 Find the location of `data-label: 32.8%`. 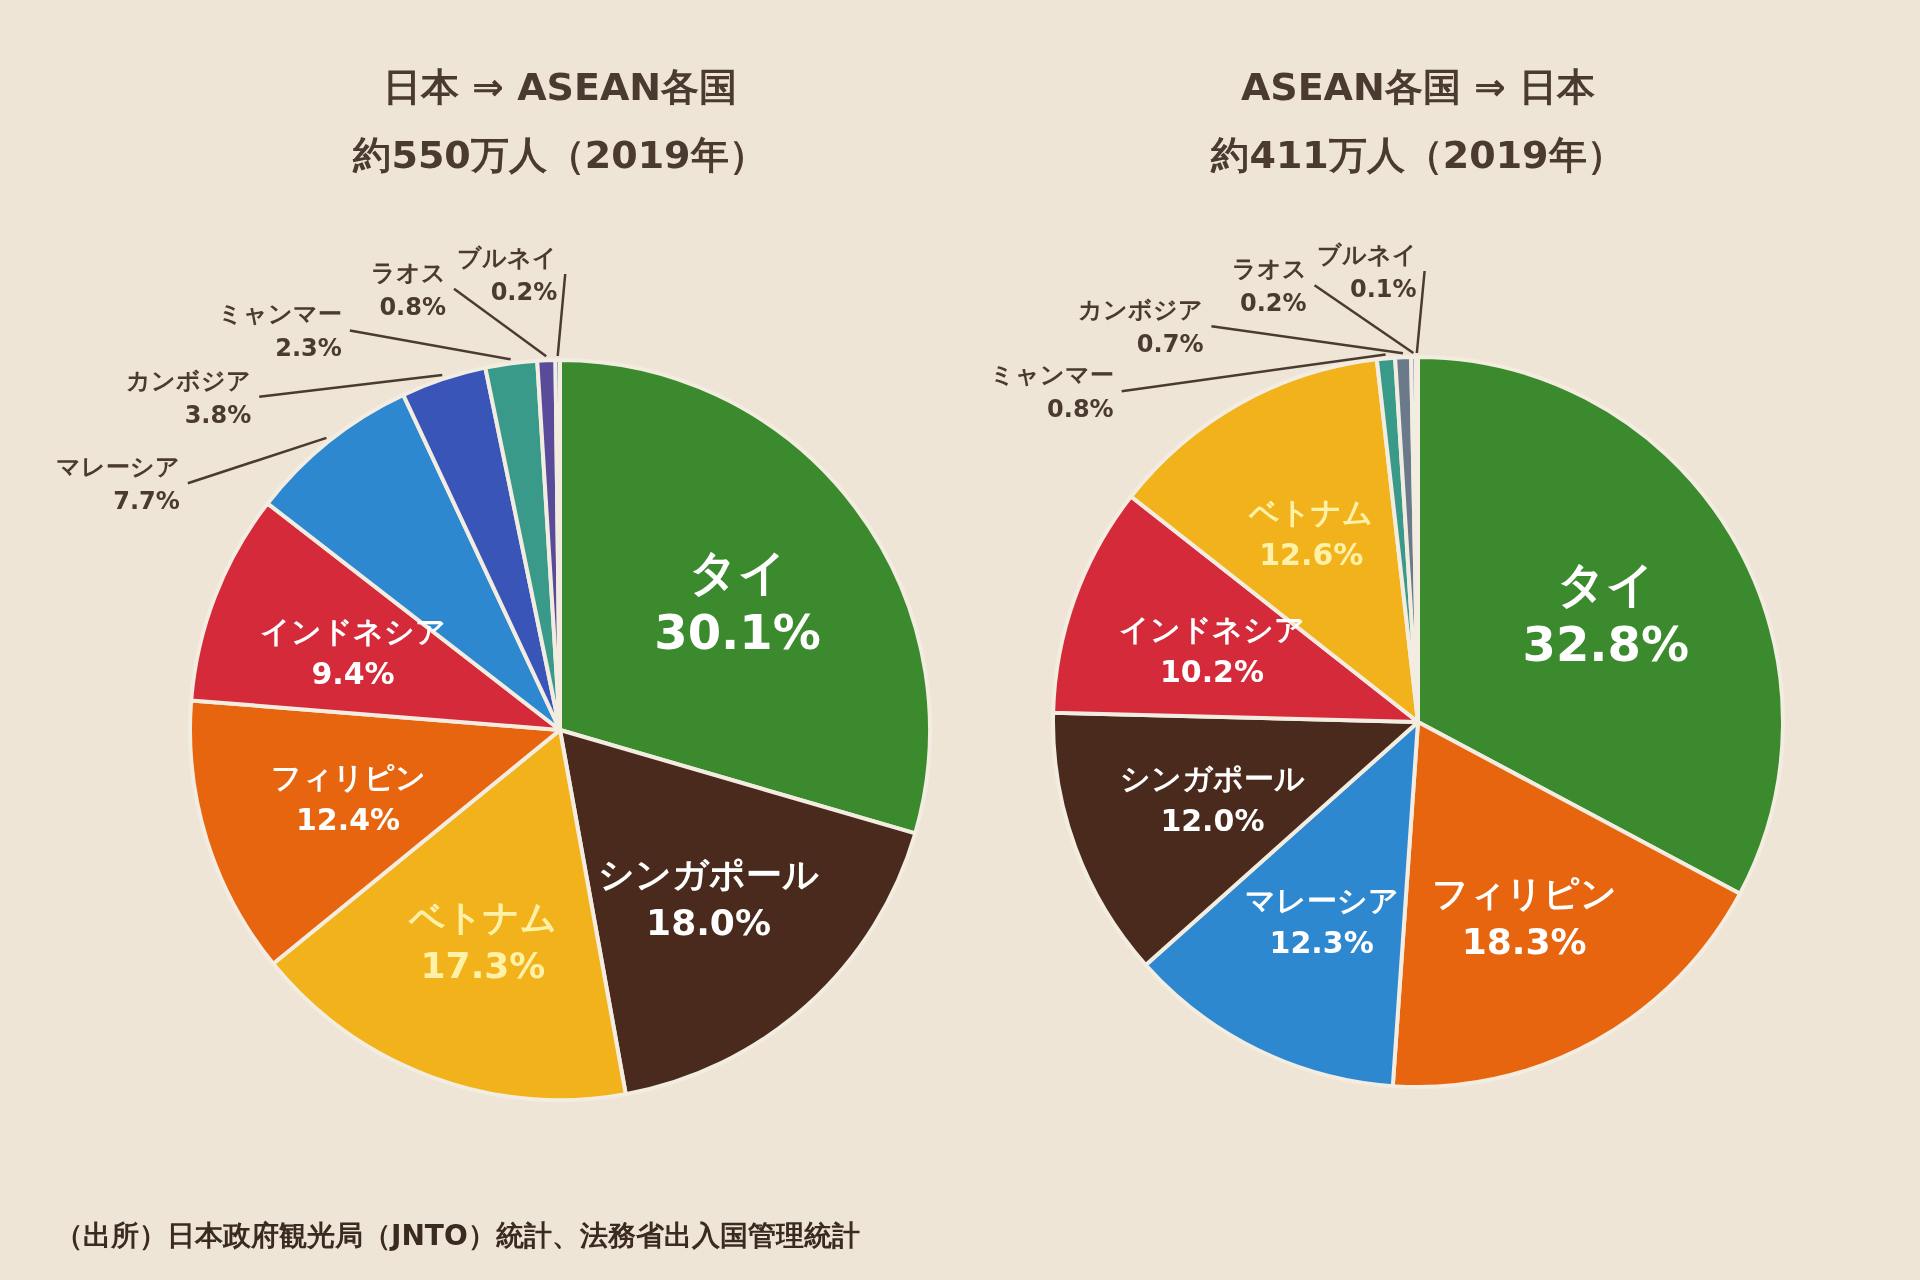

data-label: 32.8% is located at coordinates (1606, 644).